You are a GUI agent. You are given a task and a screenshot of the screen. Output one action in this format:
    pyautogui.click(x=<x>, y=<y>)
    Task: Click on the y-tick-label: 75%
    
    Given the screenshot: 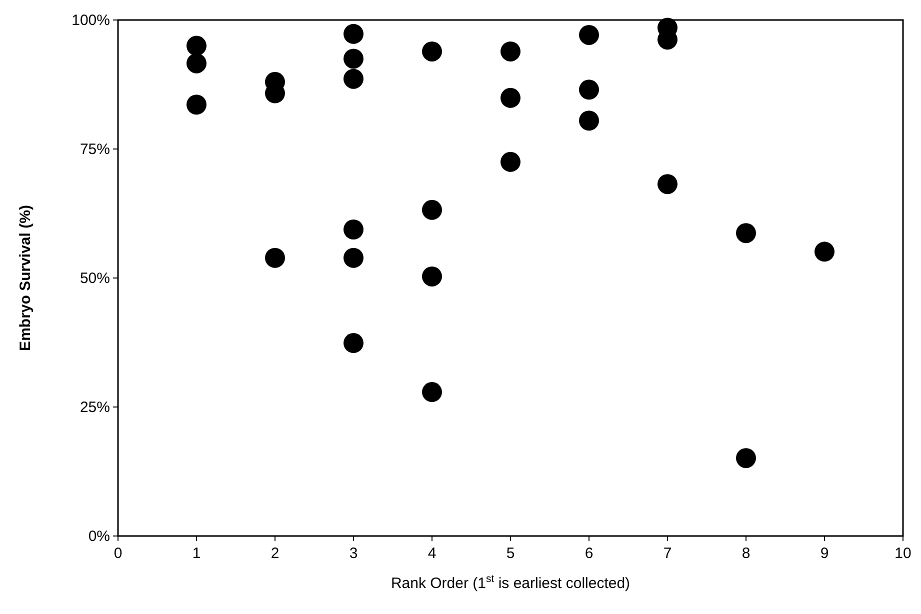 What is the action you would take?
    pyautogui.click(x=95, y=149)
    